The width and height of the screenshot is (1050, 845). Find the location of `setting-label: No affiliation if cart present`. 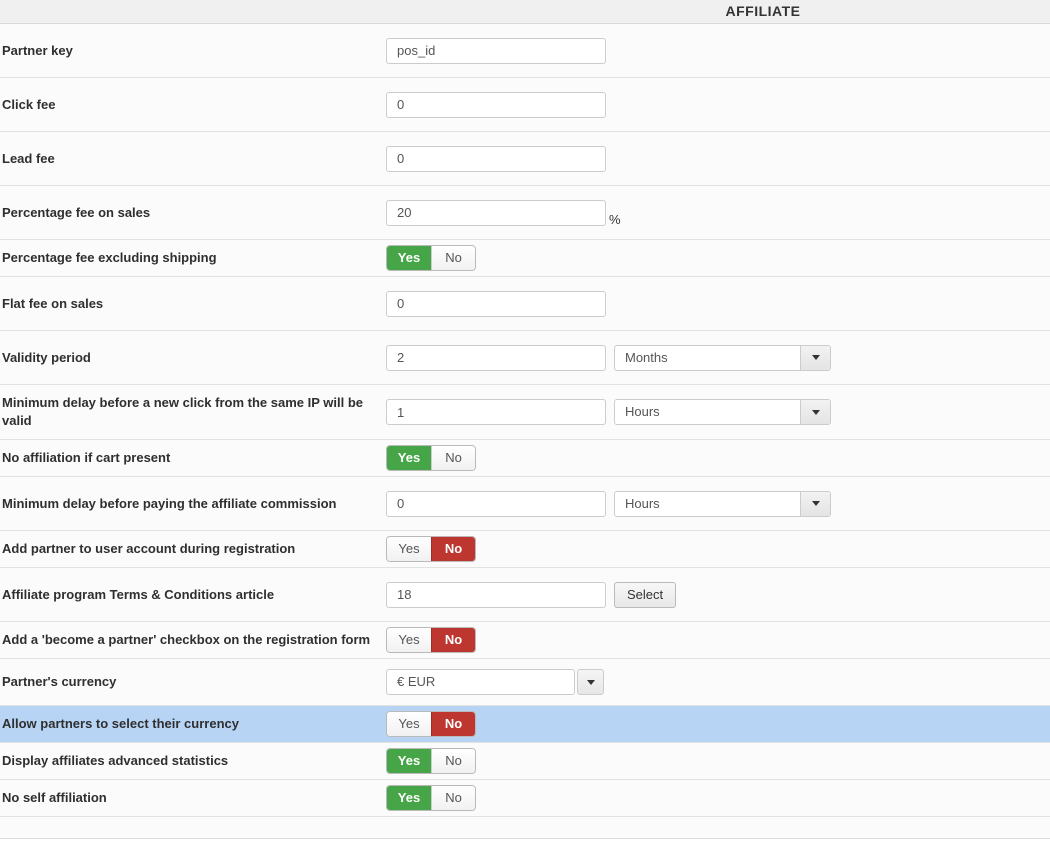

setting-label: No affiliation if cart present is located at coordinates (86, 458).